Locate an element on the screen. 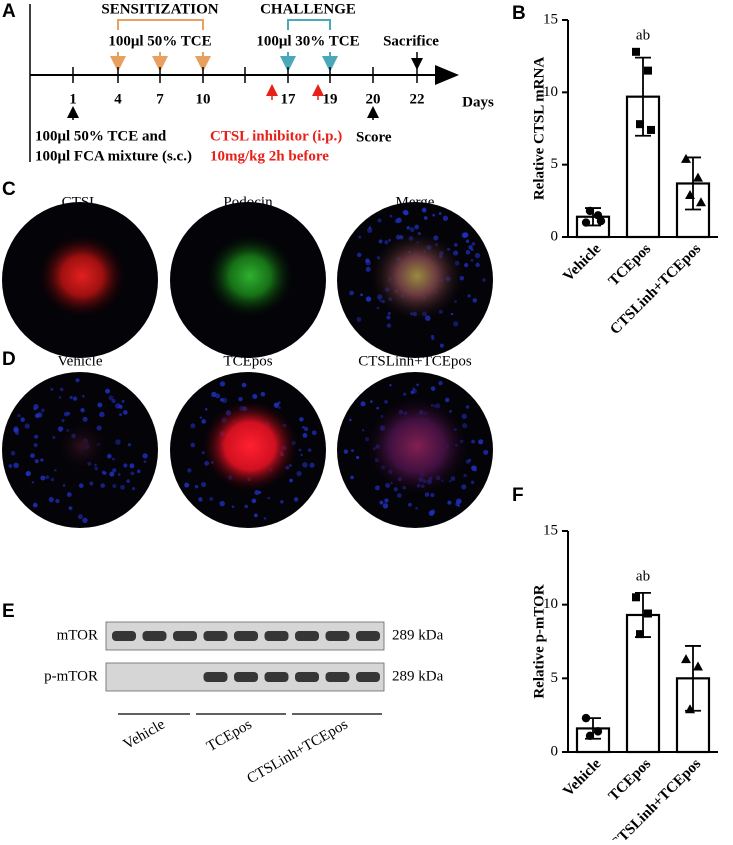 The height and width of the screenshot is (845, 733). phase-title: SENSITIZATION is located at coordinates (159, 9).